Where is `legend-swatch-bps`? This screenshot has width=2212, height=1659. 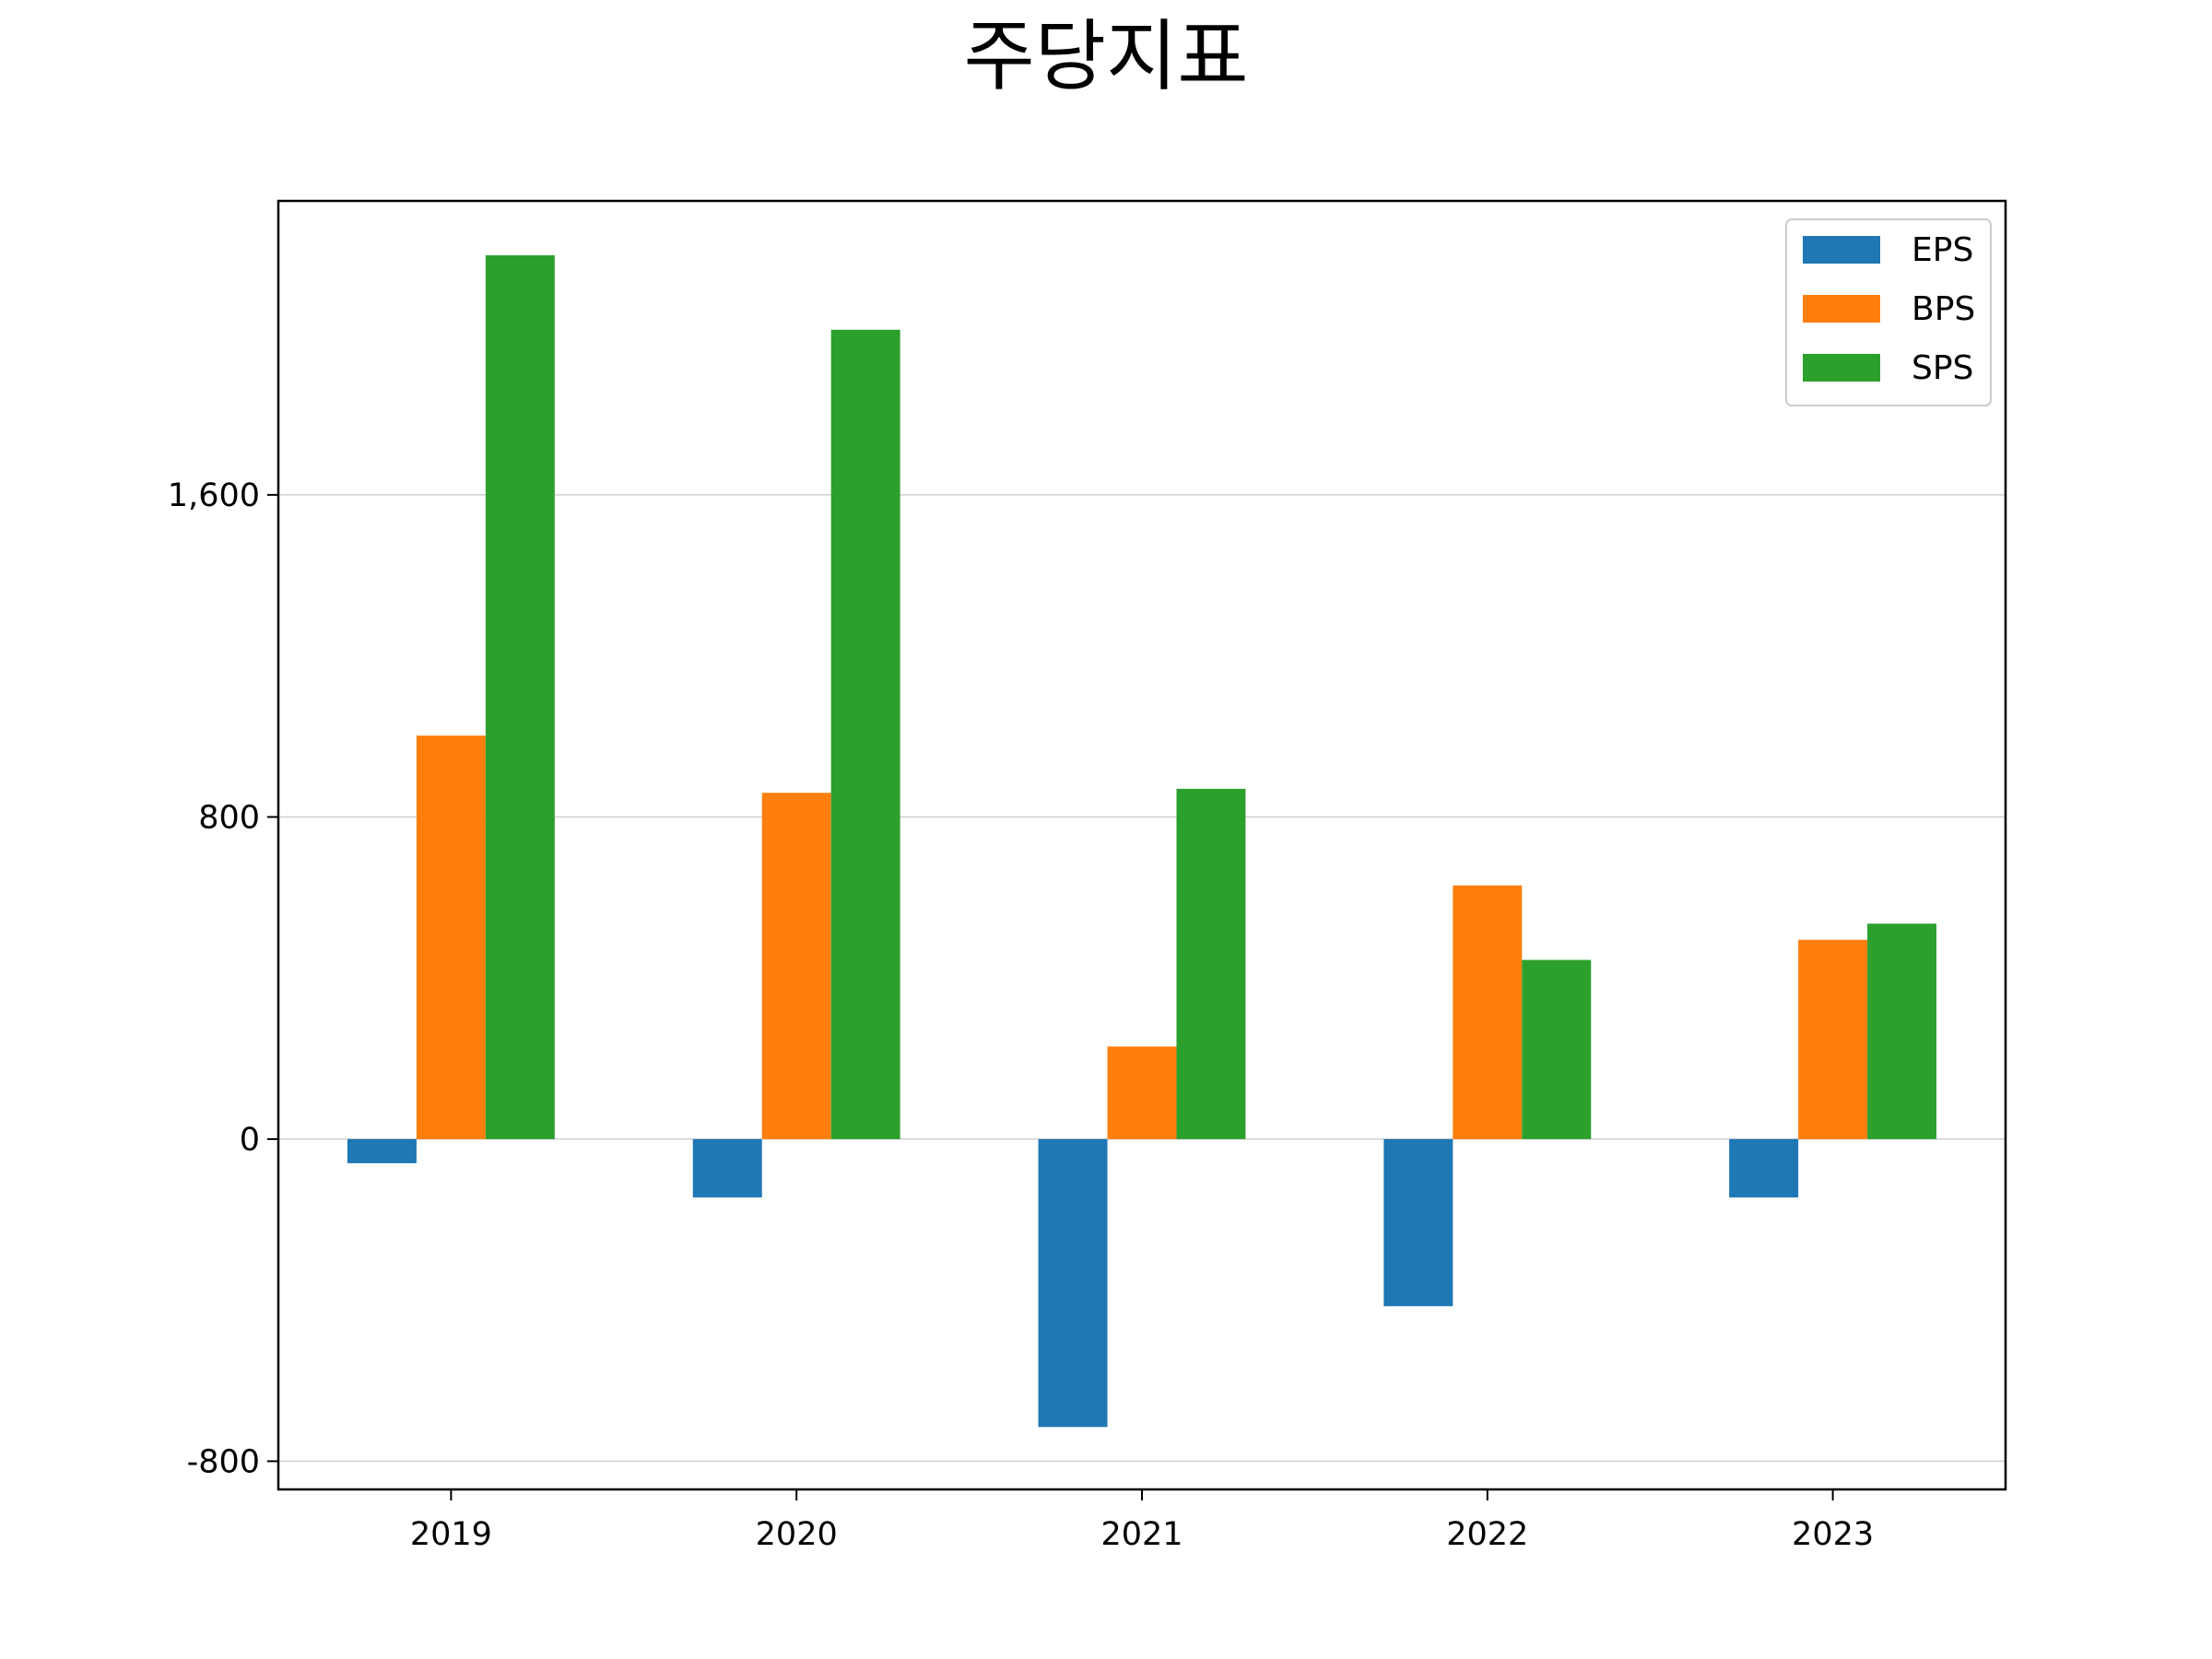
legend-swatch-bps is located at coordinates (1841, 309).